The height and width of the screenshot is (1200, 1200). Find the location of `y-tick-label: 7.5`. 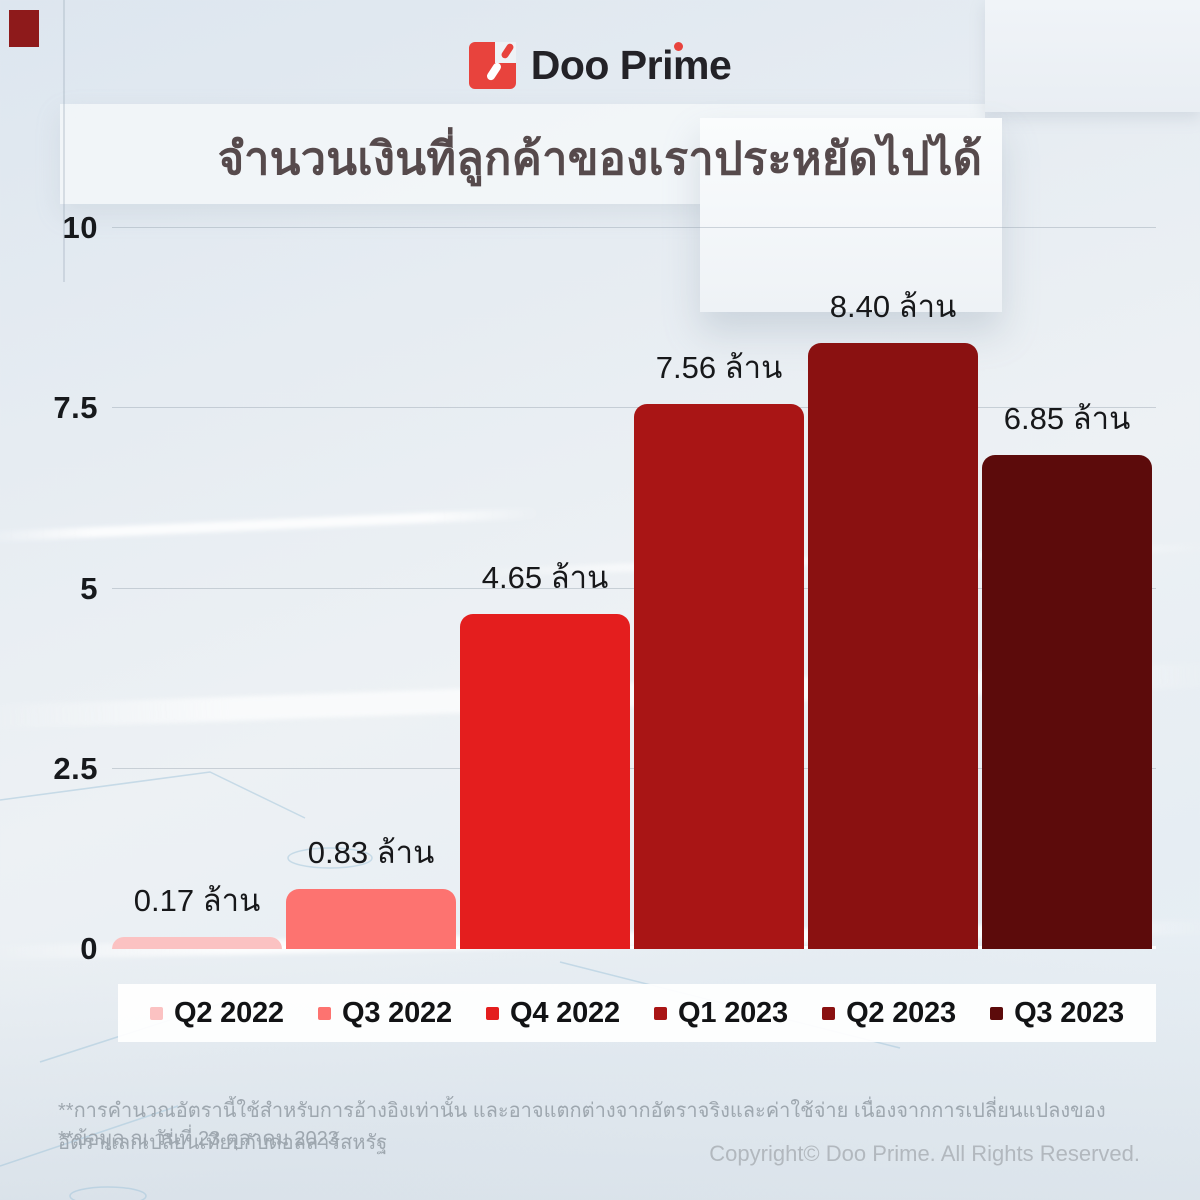

y-tick-label: 7.5 is located at coordinates (75, 408).